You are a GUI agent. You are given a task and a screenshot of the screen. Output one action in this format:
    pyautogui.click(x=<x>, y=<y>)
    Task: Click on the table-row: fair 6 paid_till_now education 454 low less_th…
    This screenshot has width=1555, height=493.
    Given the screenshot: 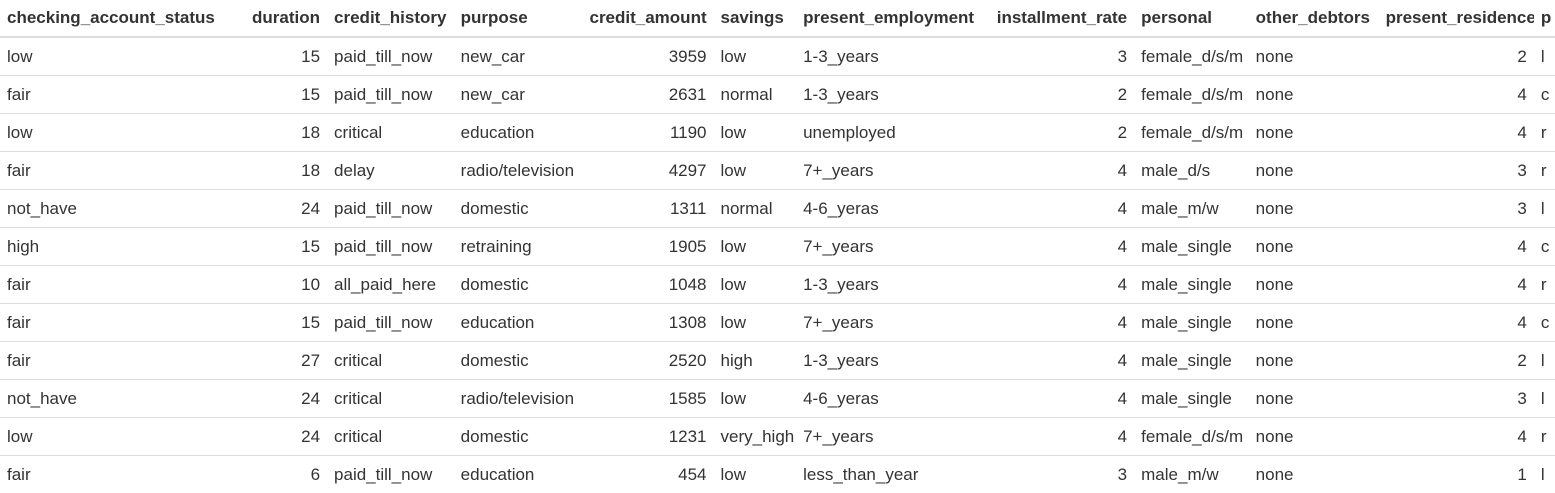 What is the action you would take?
    pyautogui.click(x=777, y=474)
    